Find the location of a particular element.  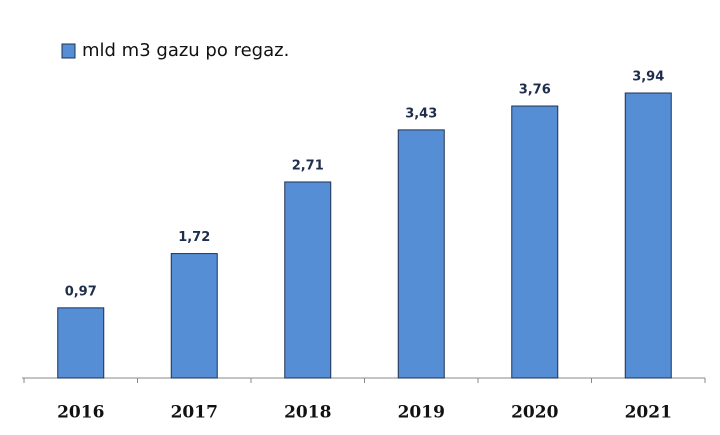

value-label: 2,71 is located at coordinates (308, 165).